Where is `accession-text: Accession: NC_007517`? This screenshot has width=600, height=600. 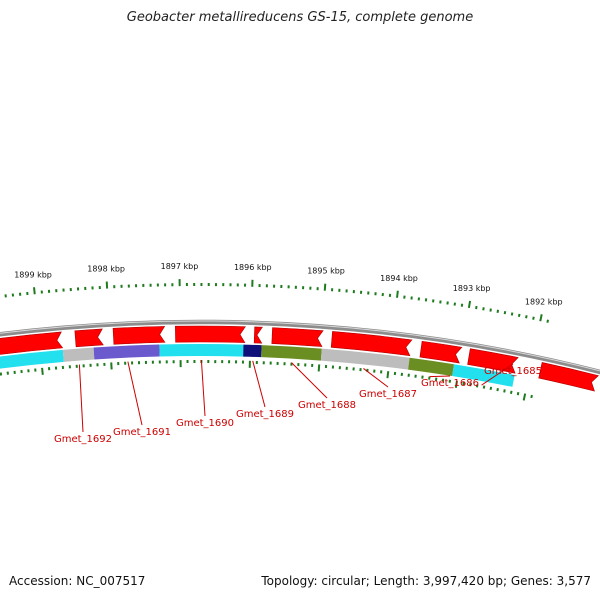
accession-text: Accession: NC_007517 is located at coordinates (77, 581).